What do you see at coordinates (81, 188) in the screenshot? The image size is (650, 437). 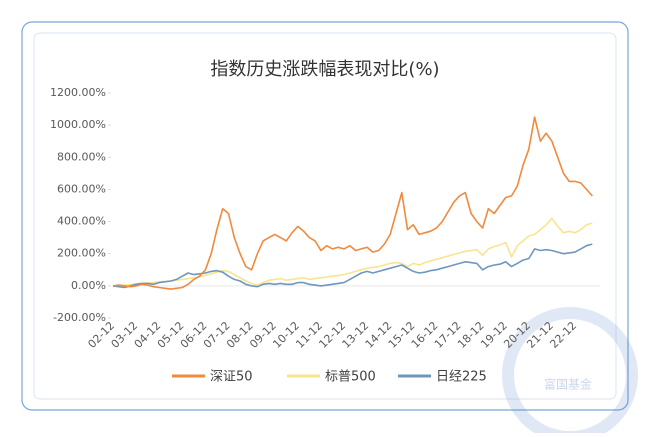 I see `y-tick-label: 600.00%` at bounding box center [81, 188].